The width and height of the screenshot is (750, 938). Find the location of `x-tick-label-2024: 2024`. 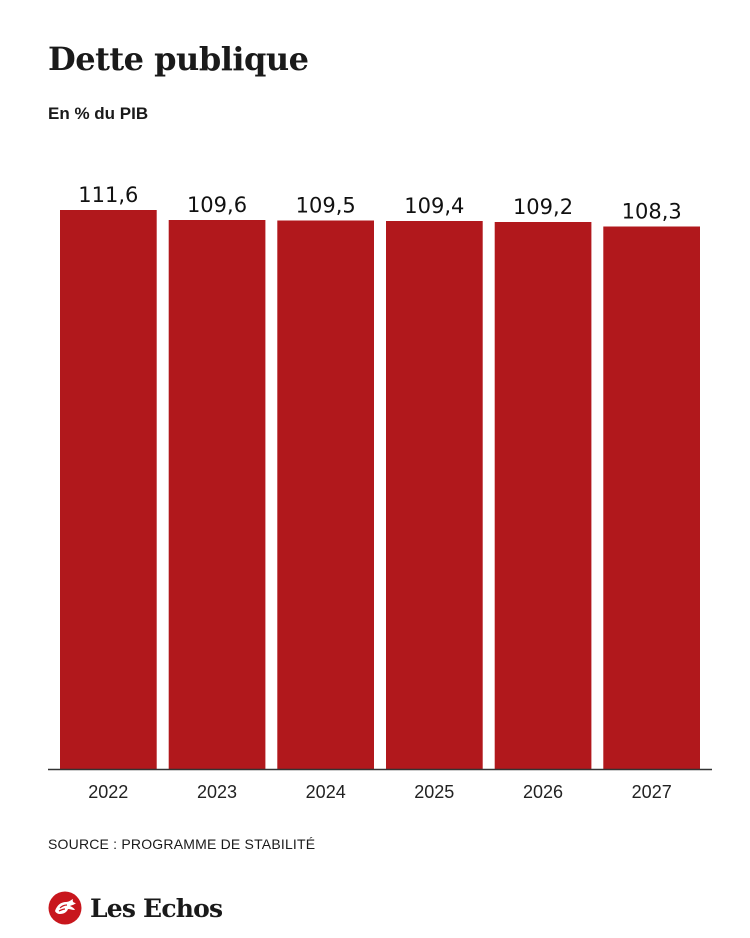

x-tick-label-2024: 2024 is located at coordinates (326, 792).